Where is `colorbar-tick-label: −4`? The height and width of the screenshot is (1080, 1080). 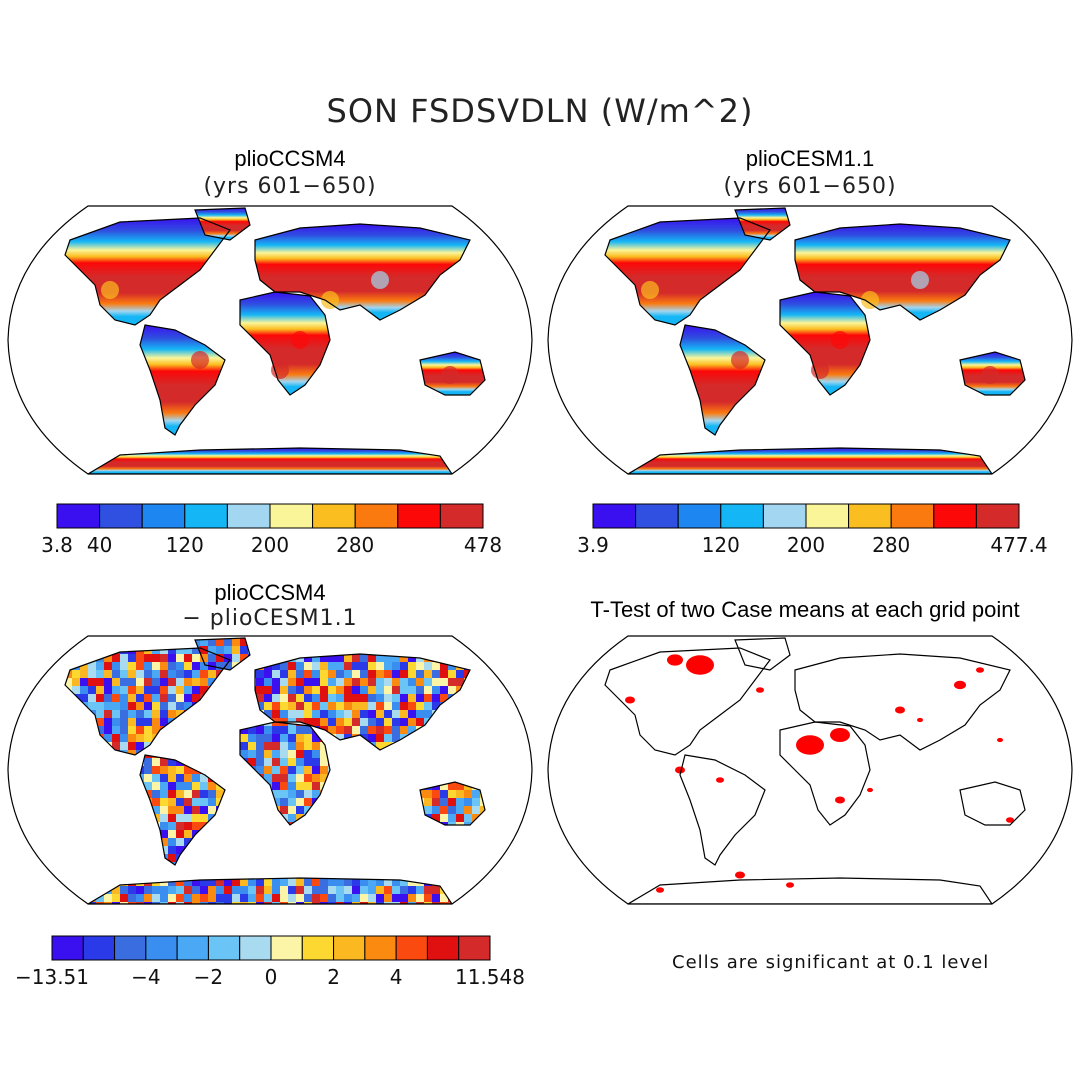
colorbar-tick-label: −4 is located at coordinates (145, 977).